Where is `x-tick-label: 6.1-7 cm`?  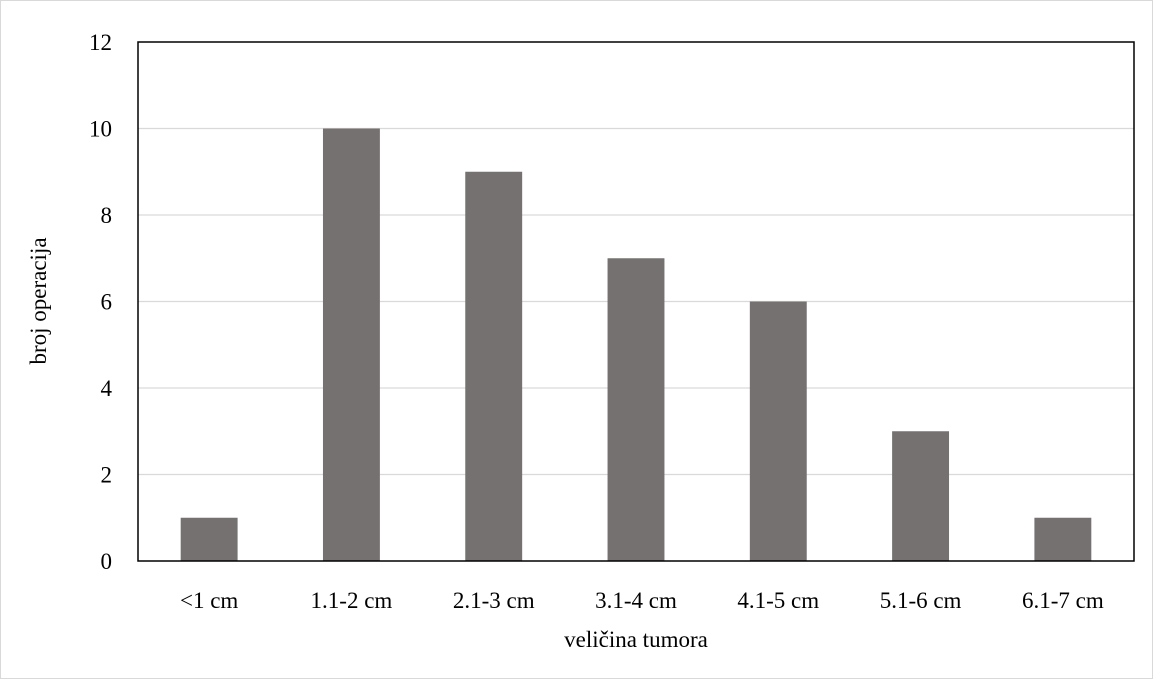
x-tick-label: 6.1-7 cm is located at coordinates (1063, 600).